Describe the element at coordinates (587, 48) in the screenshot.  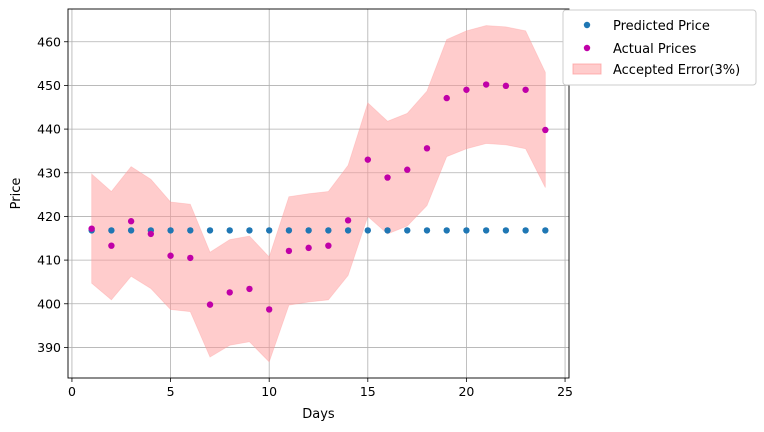
I see `legend-marker-actual` at that location.